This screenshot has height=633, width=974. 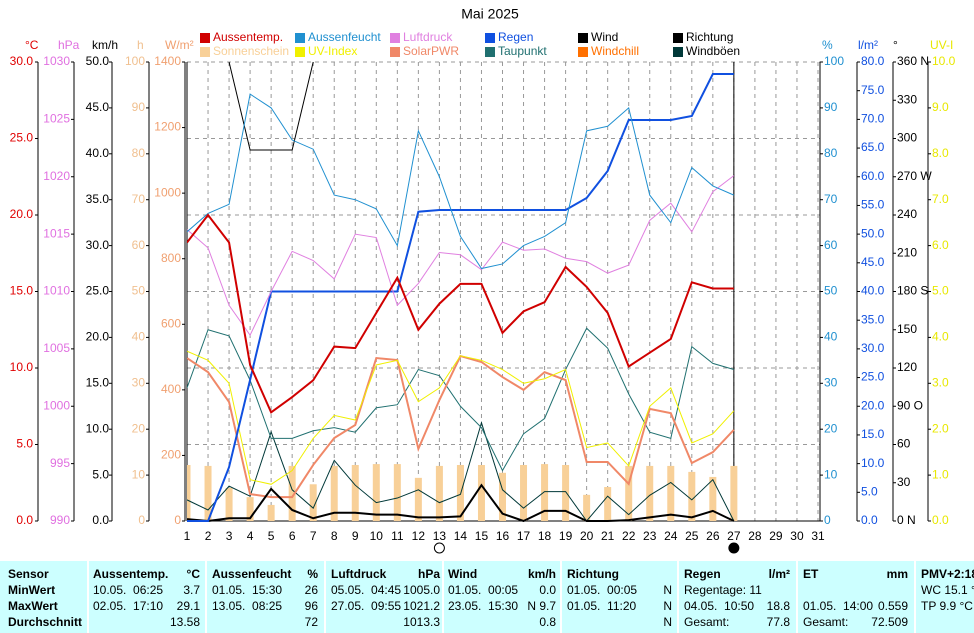 I want to click on y-tick-label: 10.0, so click(x=98, y=428).